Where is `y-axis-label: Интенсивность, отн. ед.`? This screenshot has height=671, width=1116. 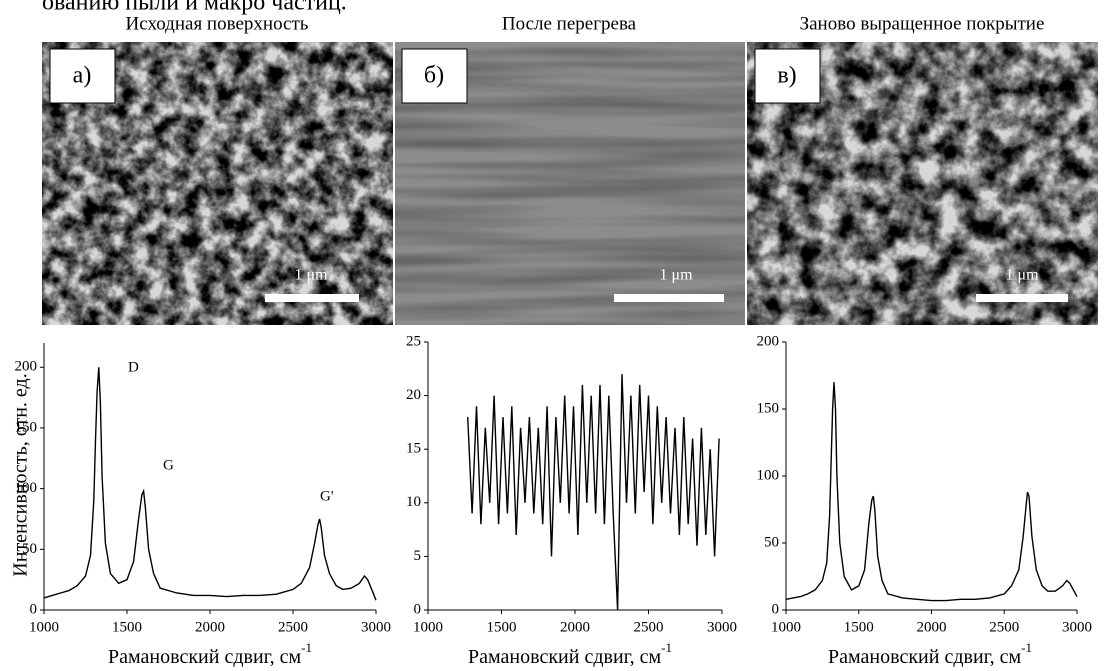 y-axis-label: Интенсивность, отн. ед. is located at coordinates (21, 474).